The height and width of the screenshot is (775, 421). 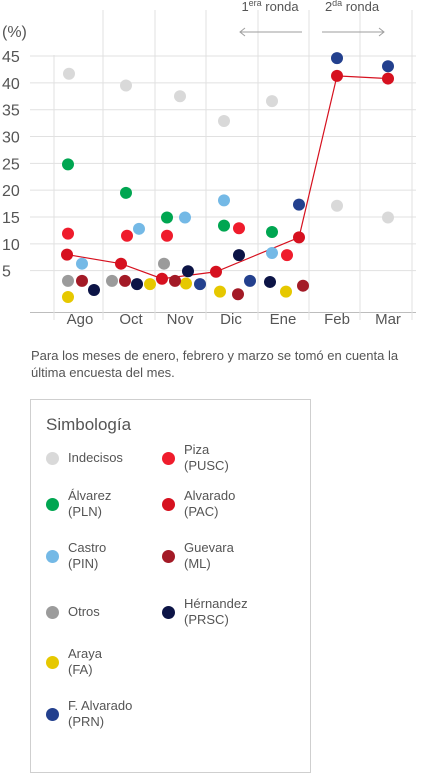 I want to click on legend-label: Piza (PUSC), so click(x=206, y=458).